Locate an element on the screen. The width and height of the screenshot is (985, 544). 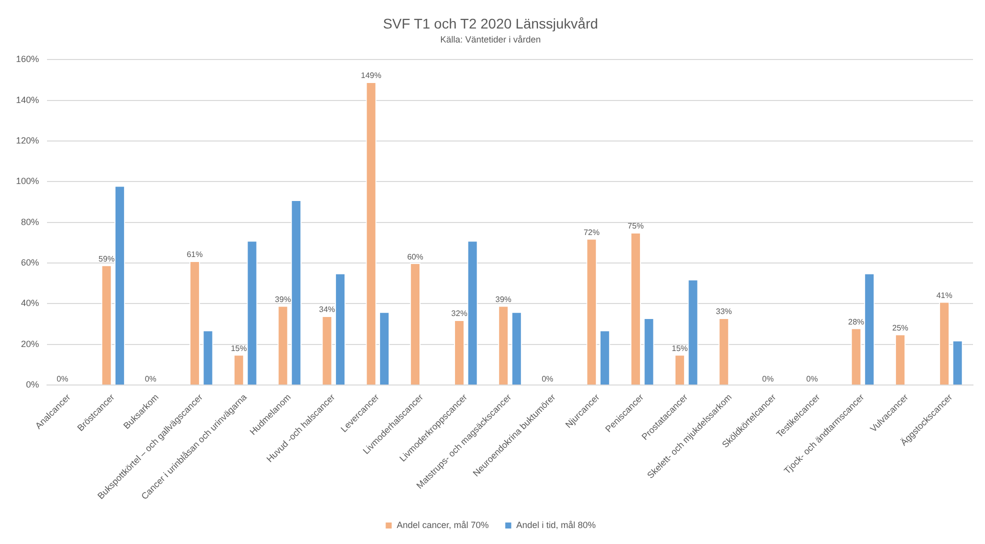
data-label: 149% is located at coordinates (371, 75).